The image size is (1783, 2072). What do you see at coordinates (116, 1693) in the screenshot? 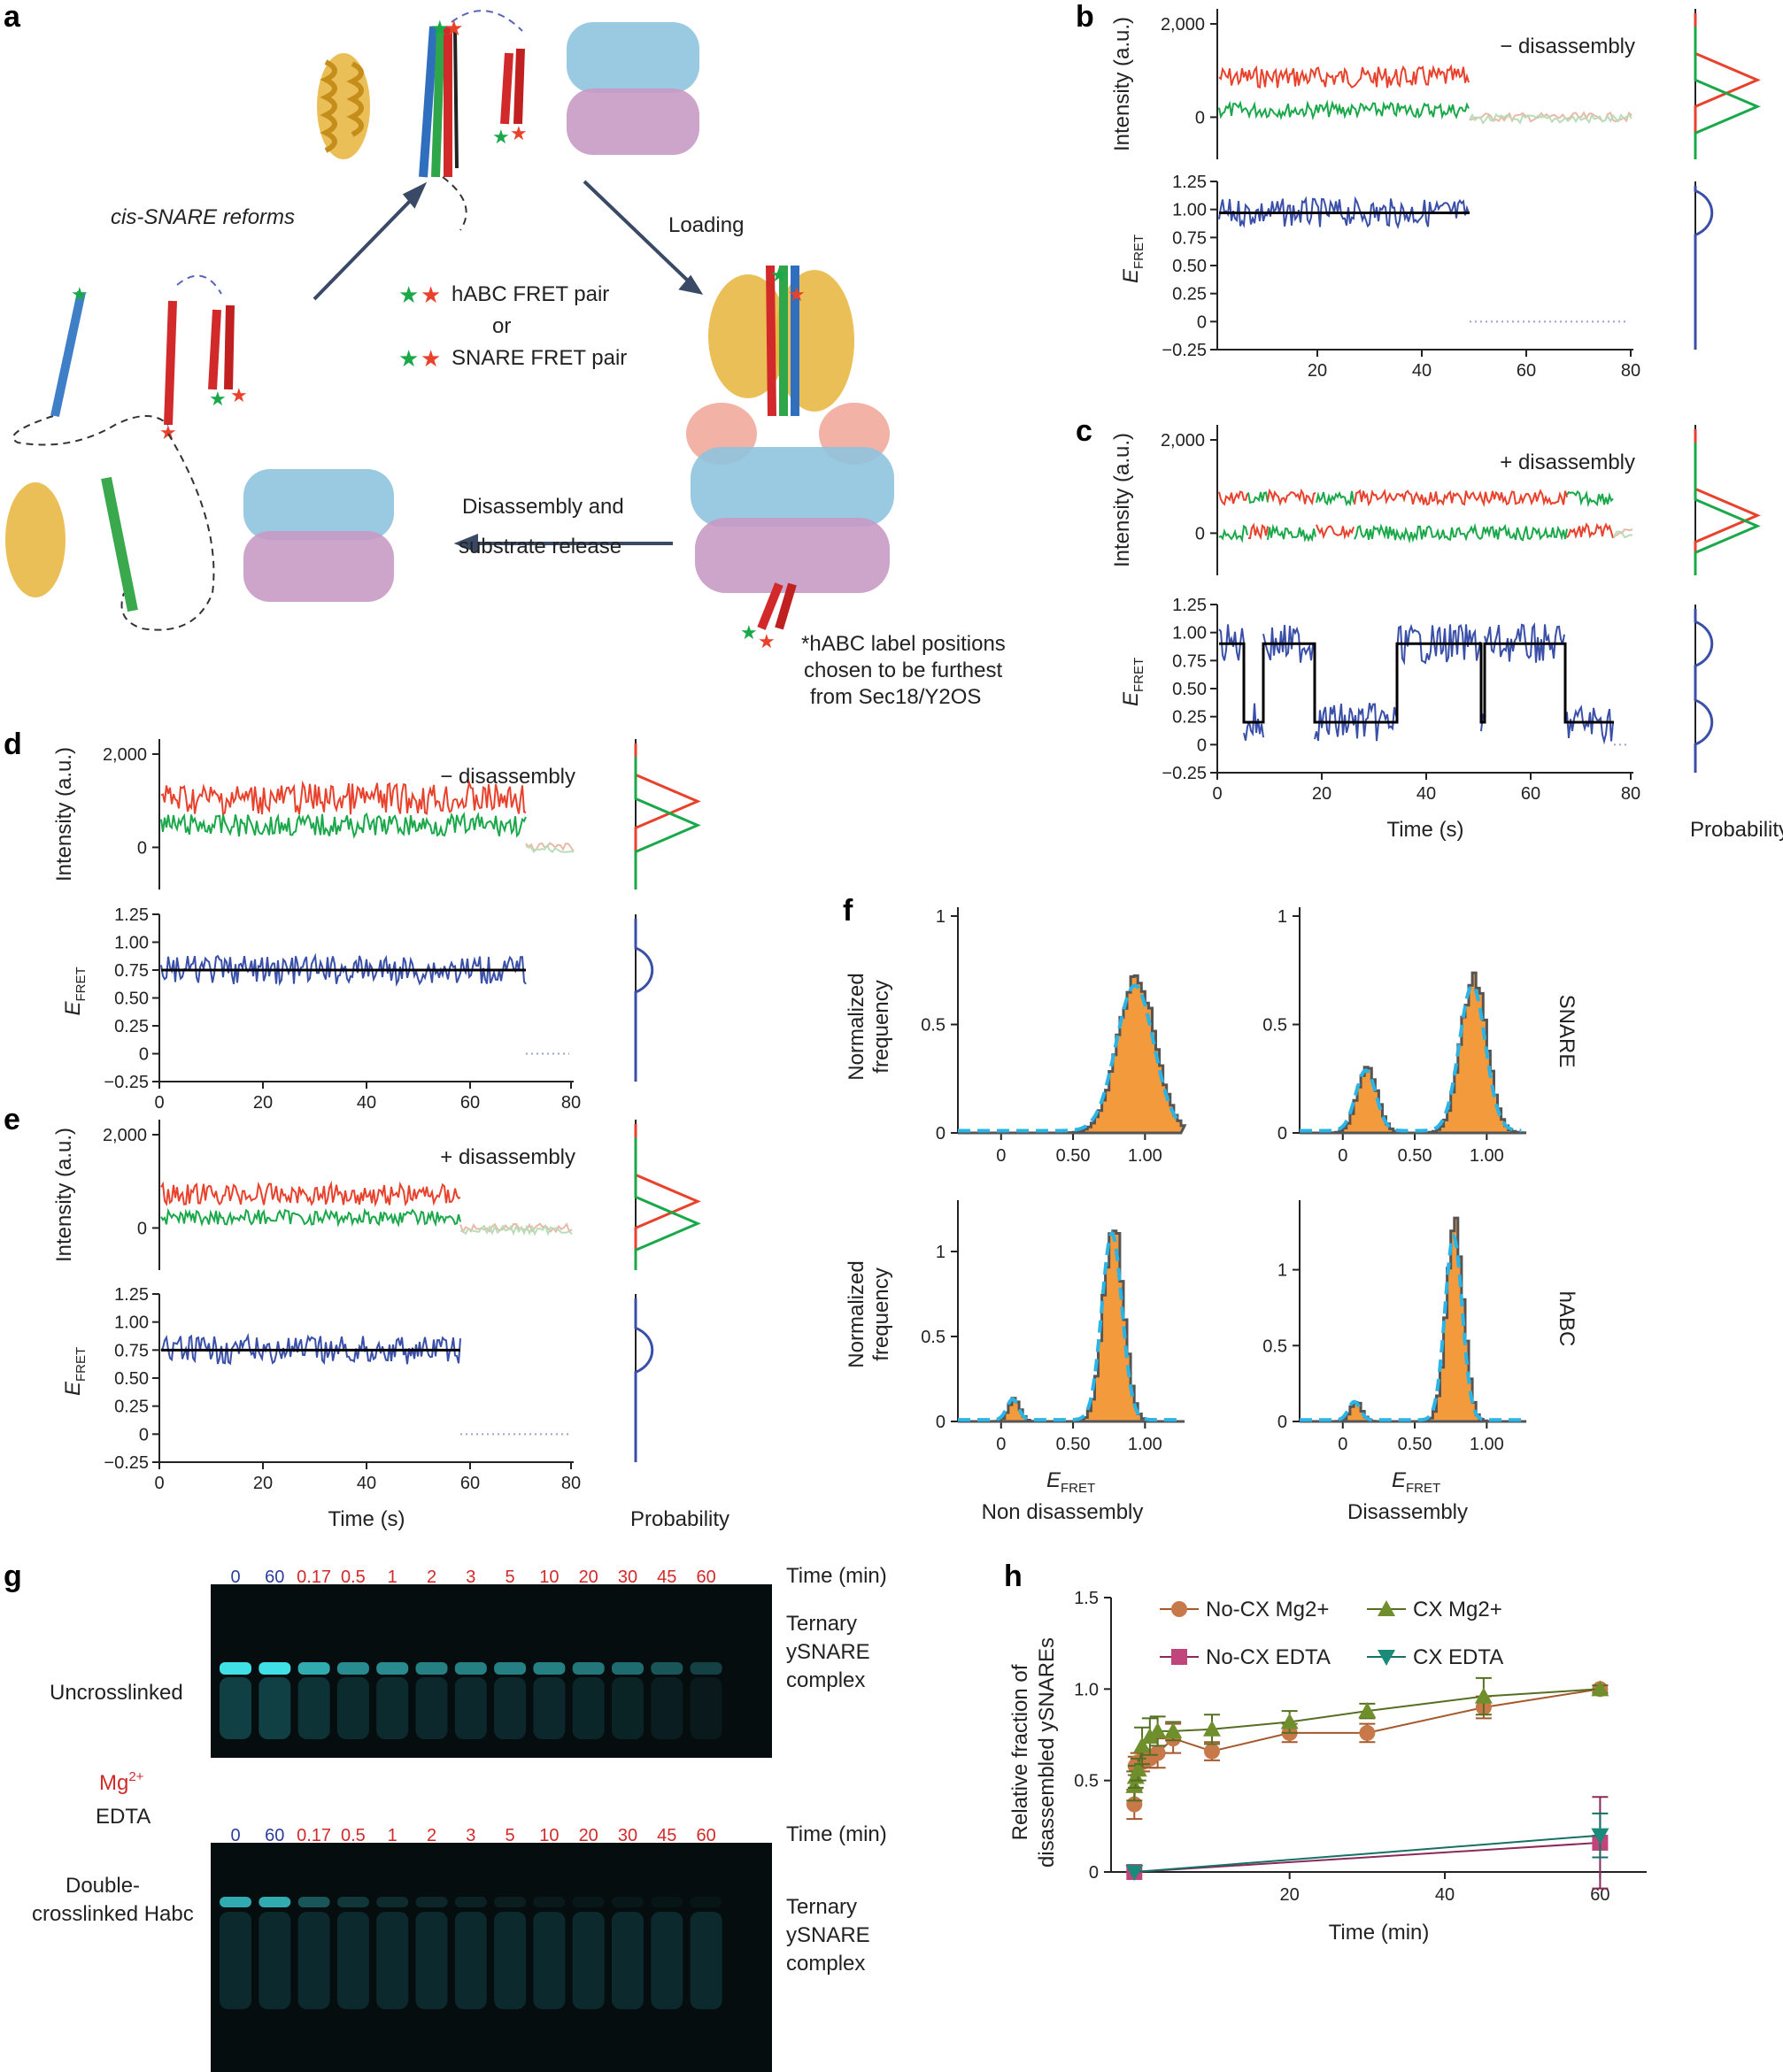
I see `gel-row-uncrosslinked: Uncrosslinked` at bounding box center [116, 1693].